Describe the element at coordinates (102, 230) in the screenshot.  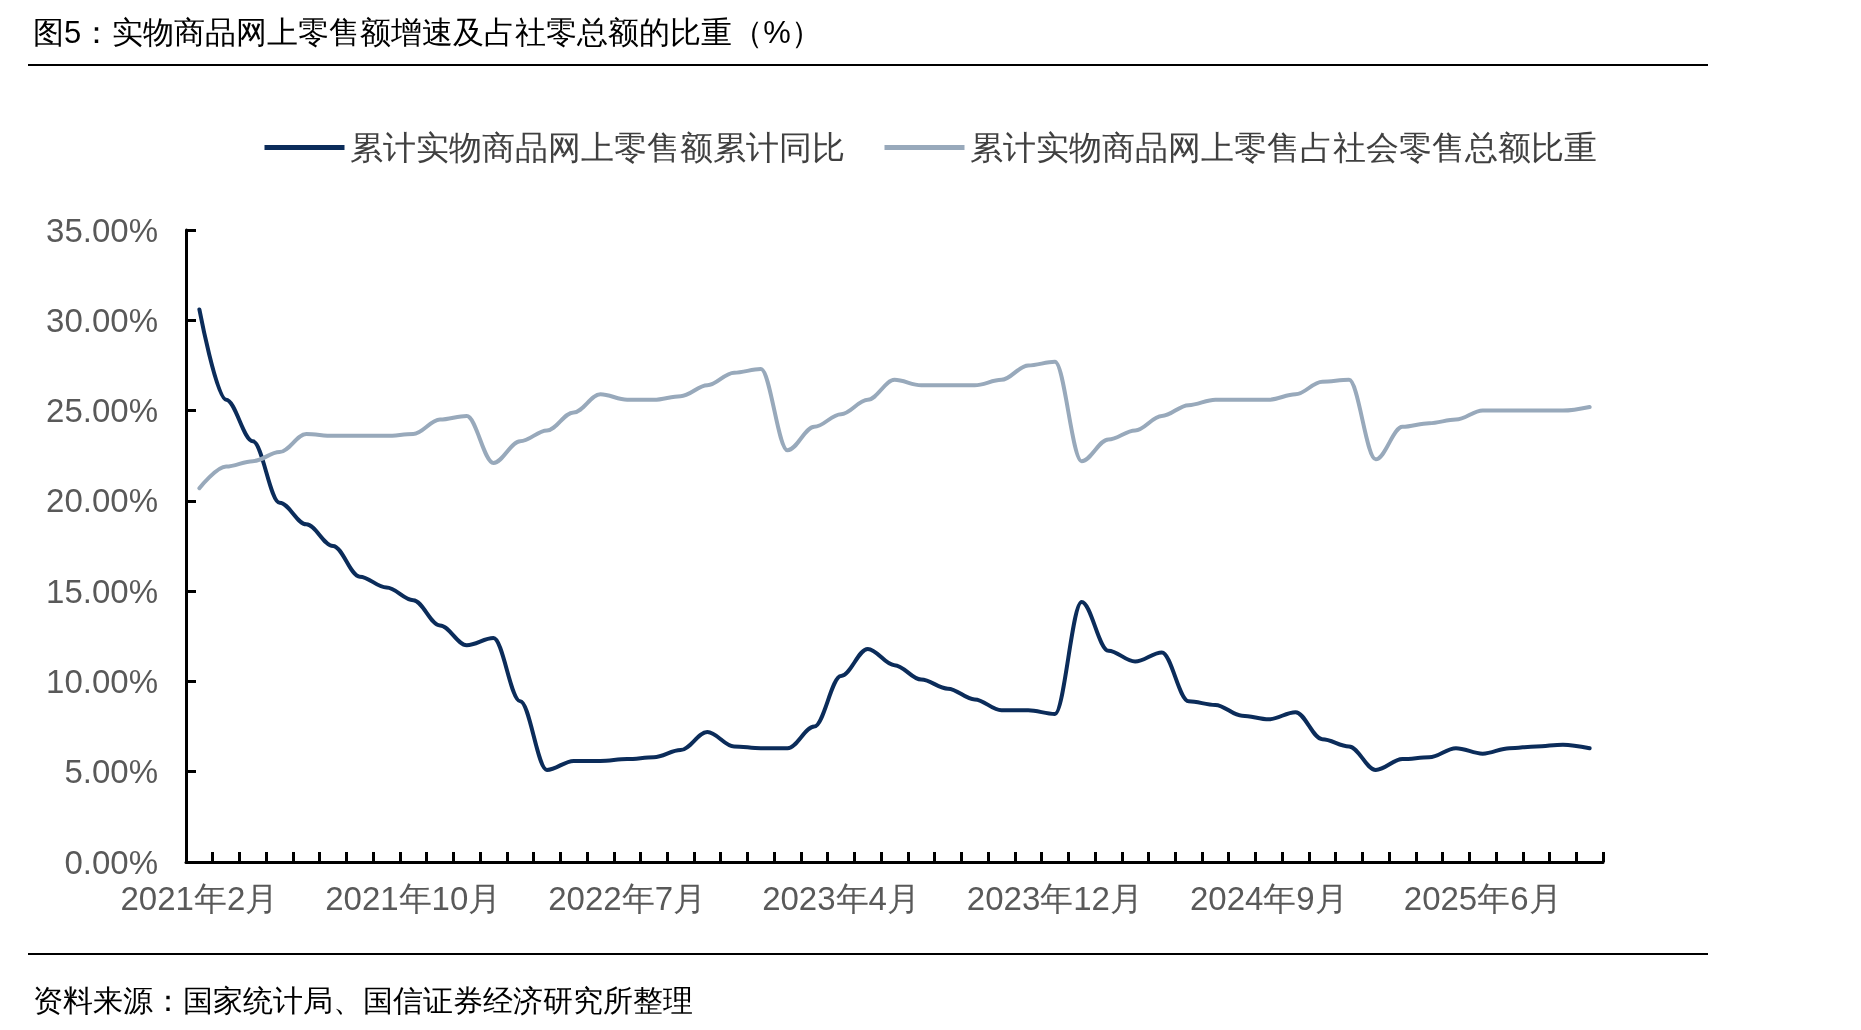
I see `y-tick-label: 35.00%` at that location.